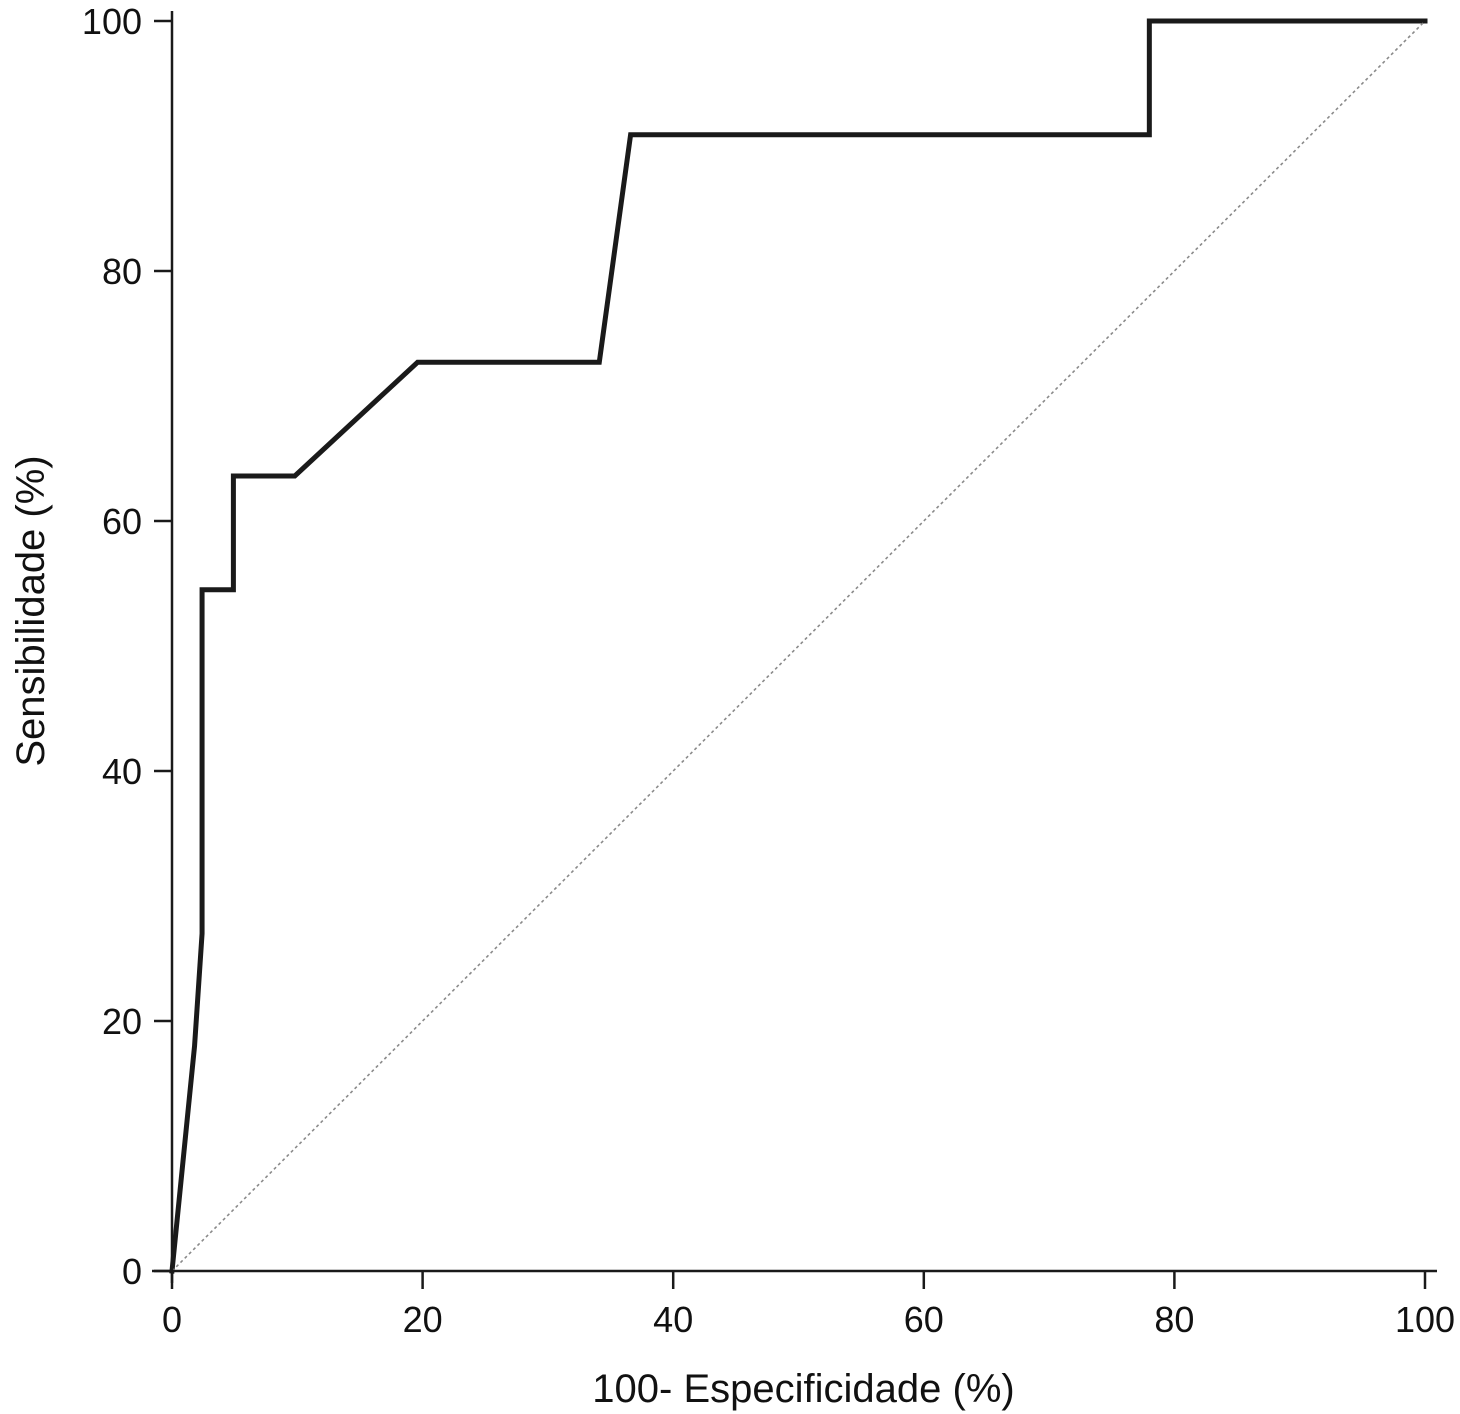 The width and height of the screenshot is (1460, 1414). What do you see at coordinates (122, 771) in the screenshot?
I see `y-tick-label-40: 40` at bounding box center [122, 771].